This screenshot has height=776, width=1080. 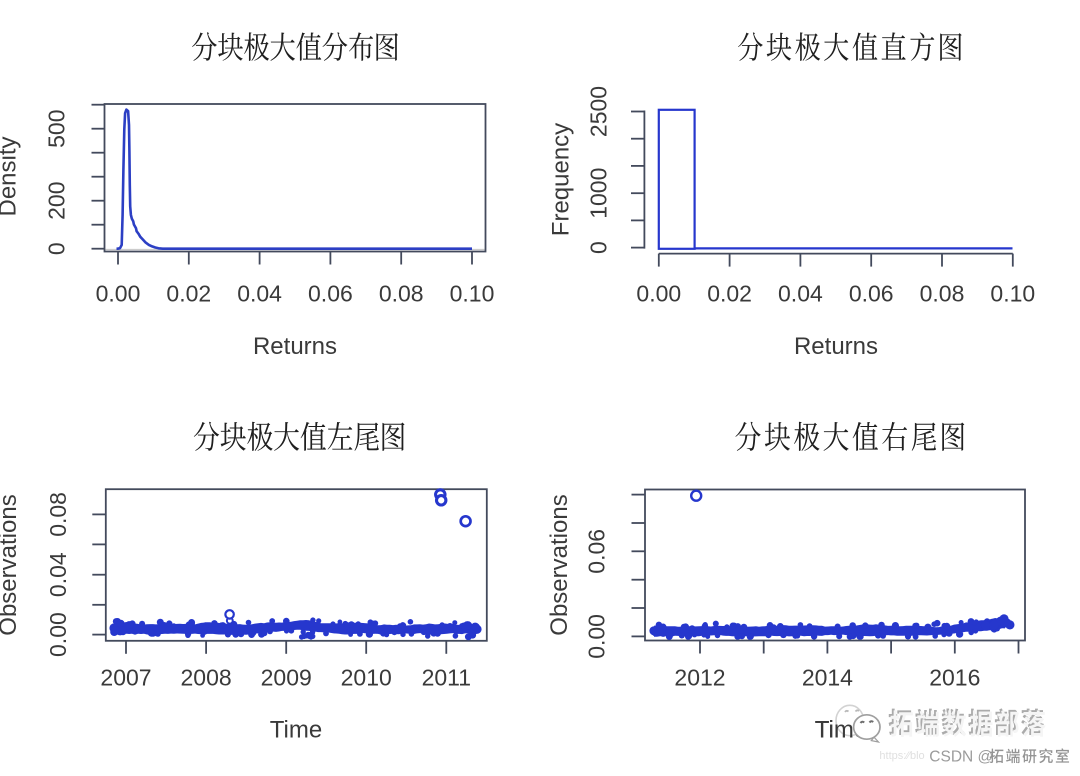 What do you see at coordinates (599, 193) in the screenshot?
I see `svg-text: 1000` at bounding box center [599, 193].